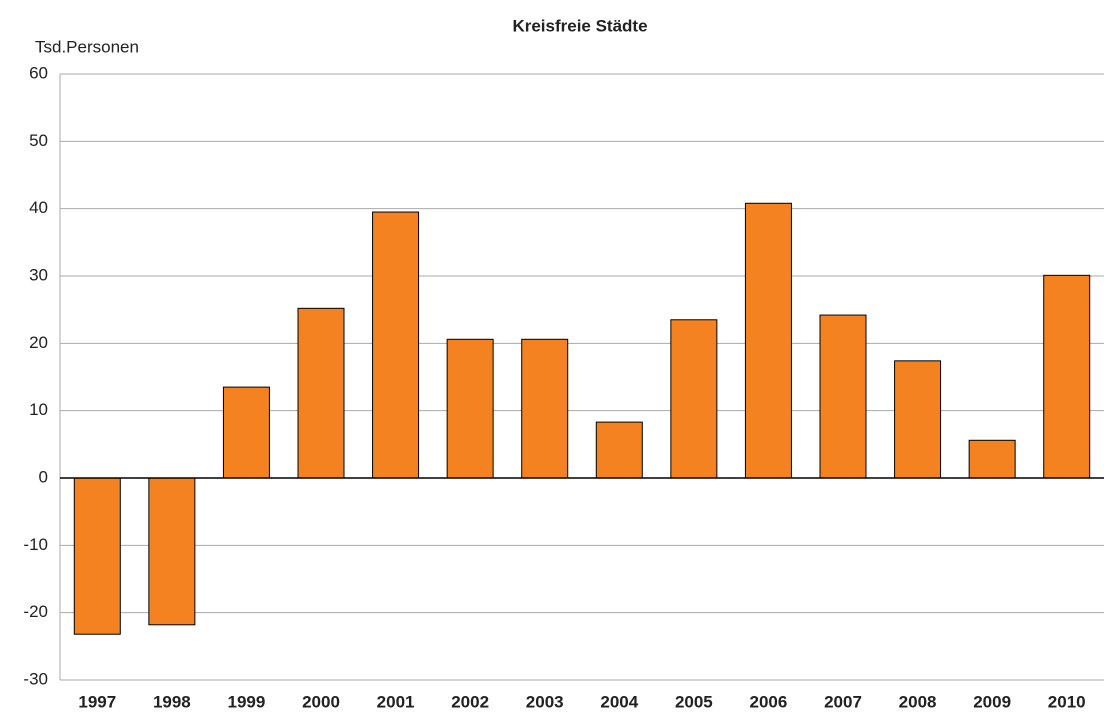 This screenshot has width=1110, height=717. What do you see at coordinates (38, 409) in the screenshot?
I see `y-tick-label: 10` at bounding box center [38, 409].